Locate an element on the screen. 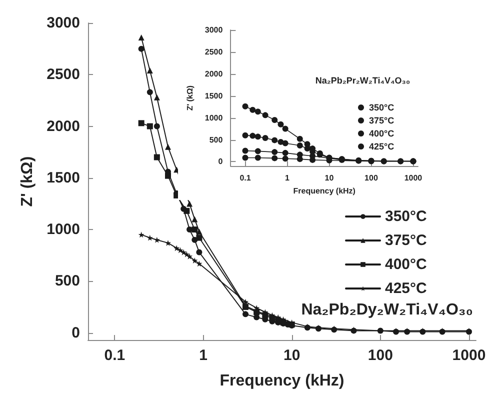 Image resolution: width=497 pixels, height=400 pixels. annotation: Na₂Pb₂Dy₂W₂Ti₄V₄O₃₀ is located at coordinates (387, 310).